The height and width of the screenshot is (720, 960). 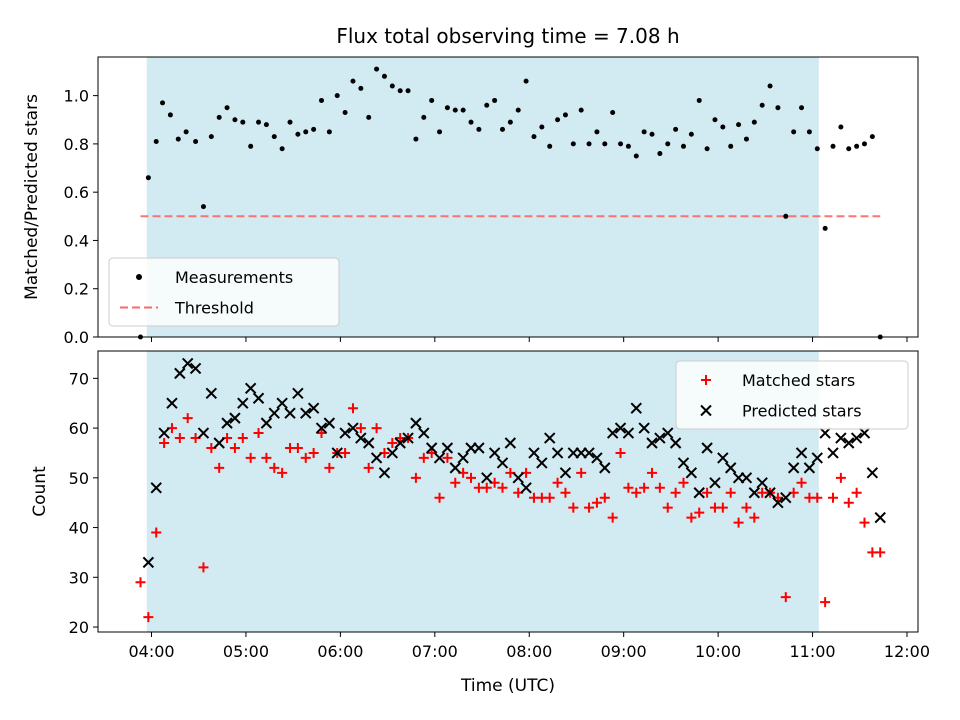 I want to click on y-tick-label: 70, so click(x=79, y=378).